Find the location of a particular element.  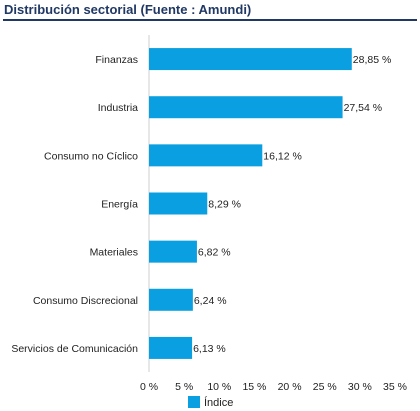

legend-label: Índice is located at coordinates (218, 402).